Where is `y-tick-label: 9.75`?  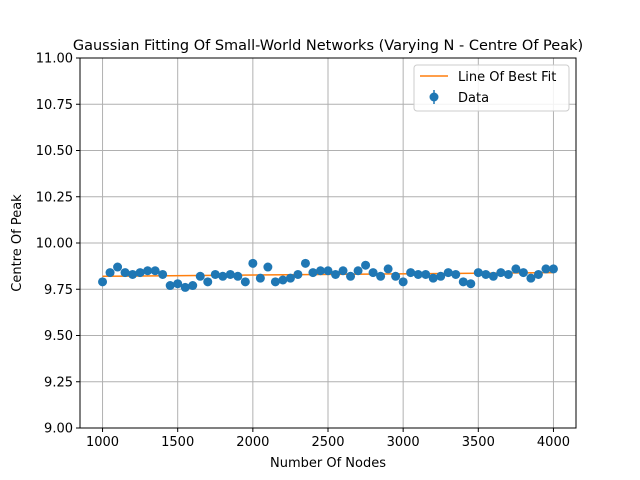
y-tick-label: 9.75 is located at coordinates (58, 290).